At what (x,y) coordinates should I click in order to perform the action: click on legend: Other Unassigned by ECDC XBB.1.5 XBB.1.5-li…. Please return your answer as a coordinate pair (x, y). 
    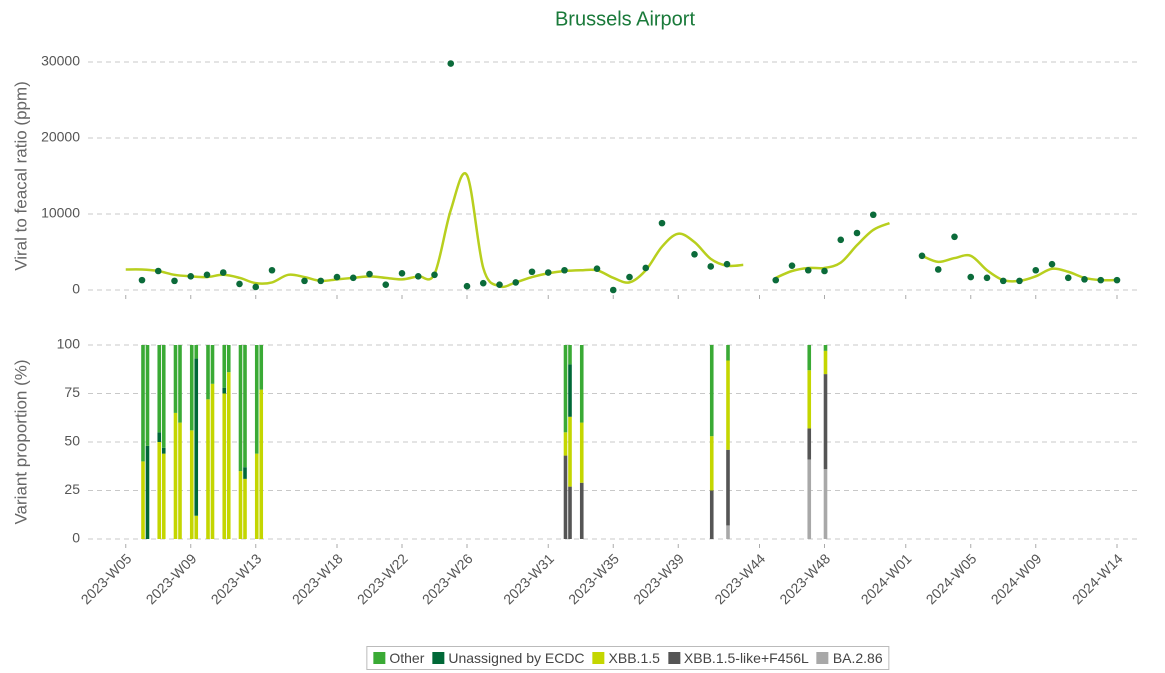
    Looking at the image, I should click on (628, 658).